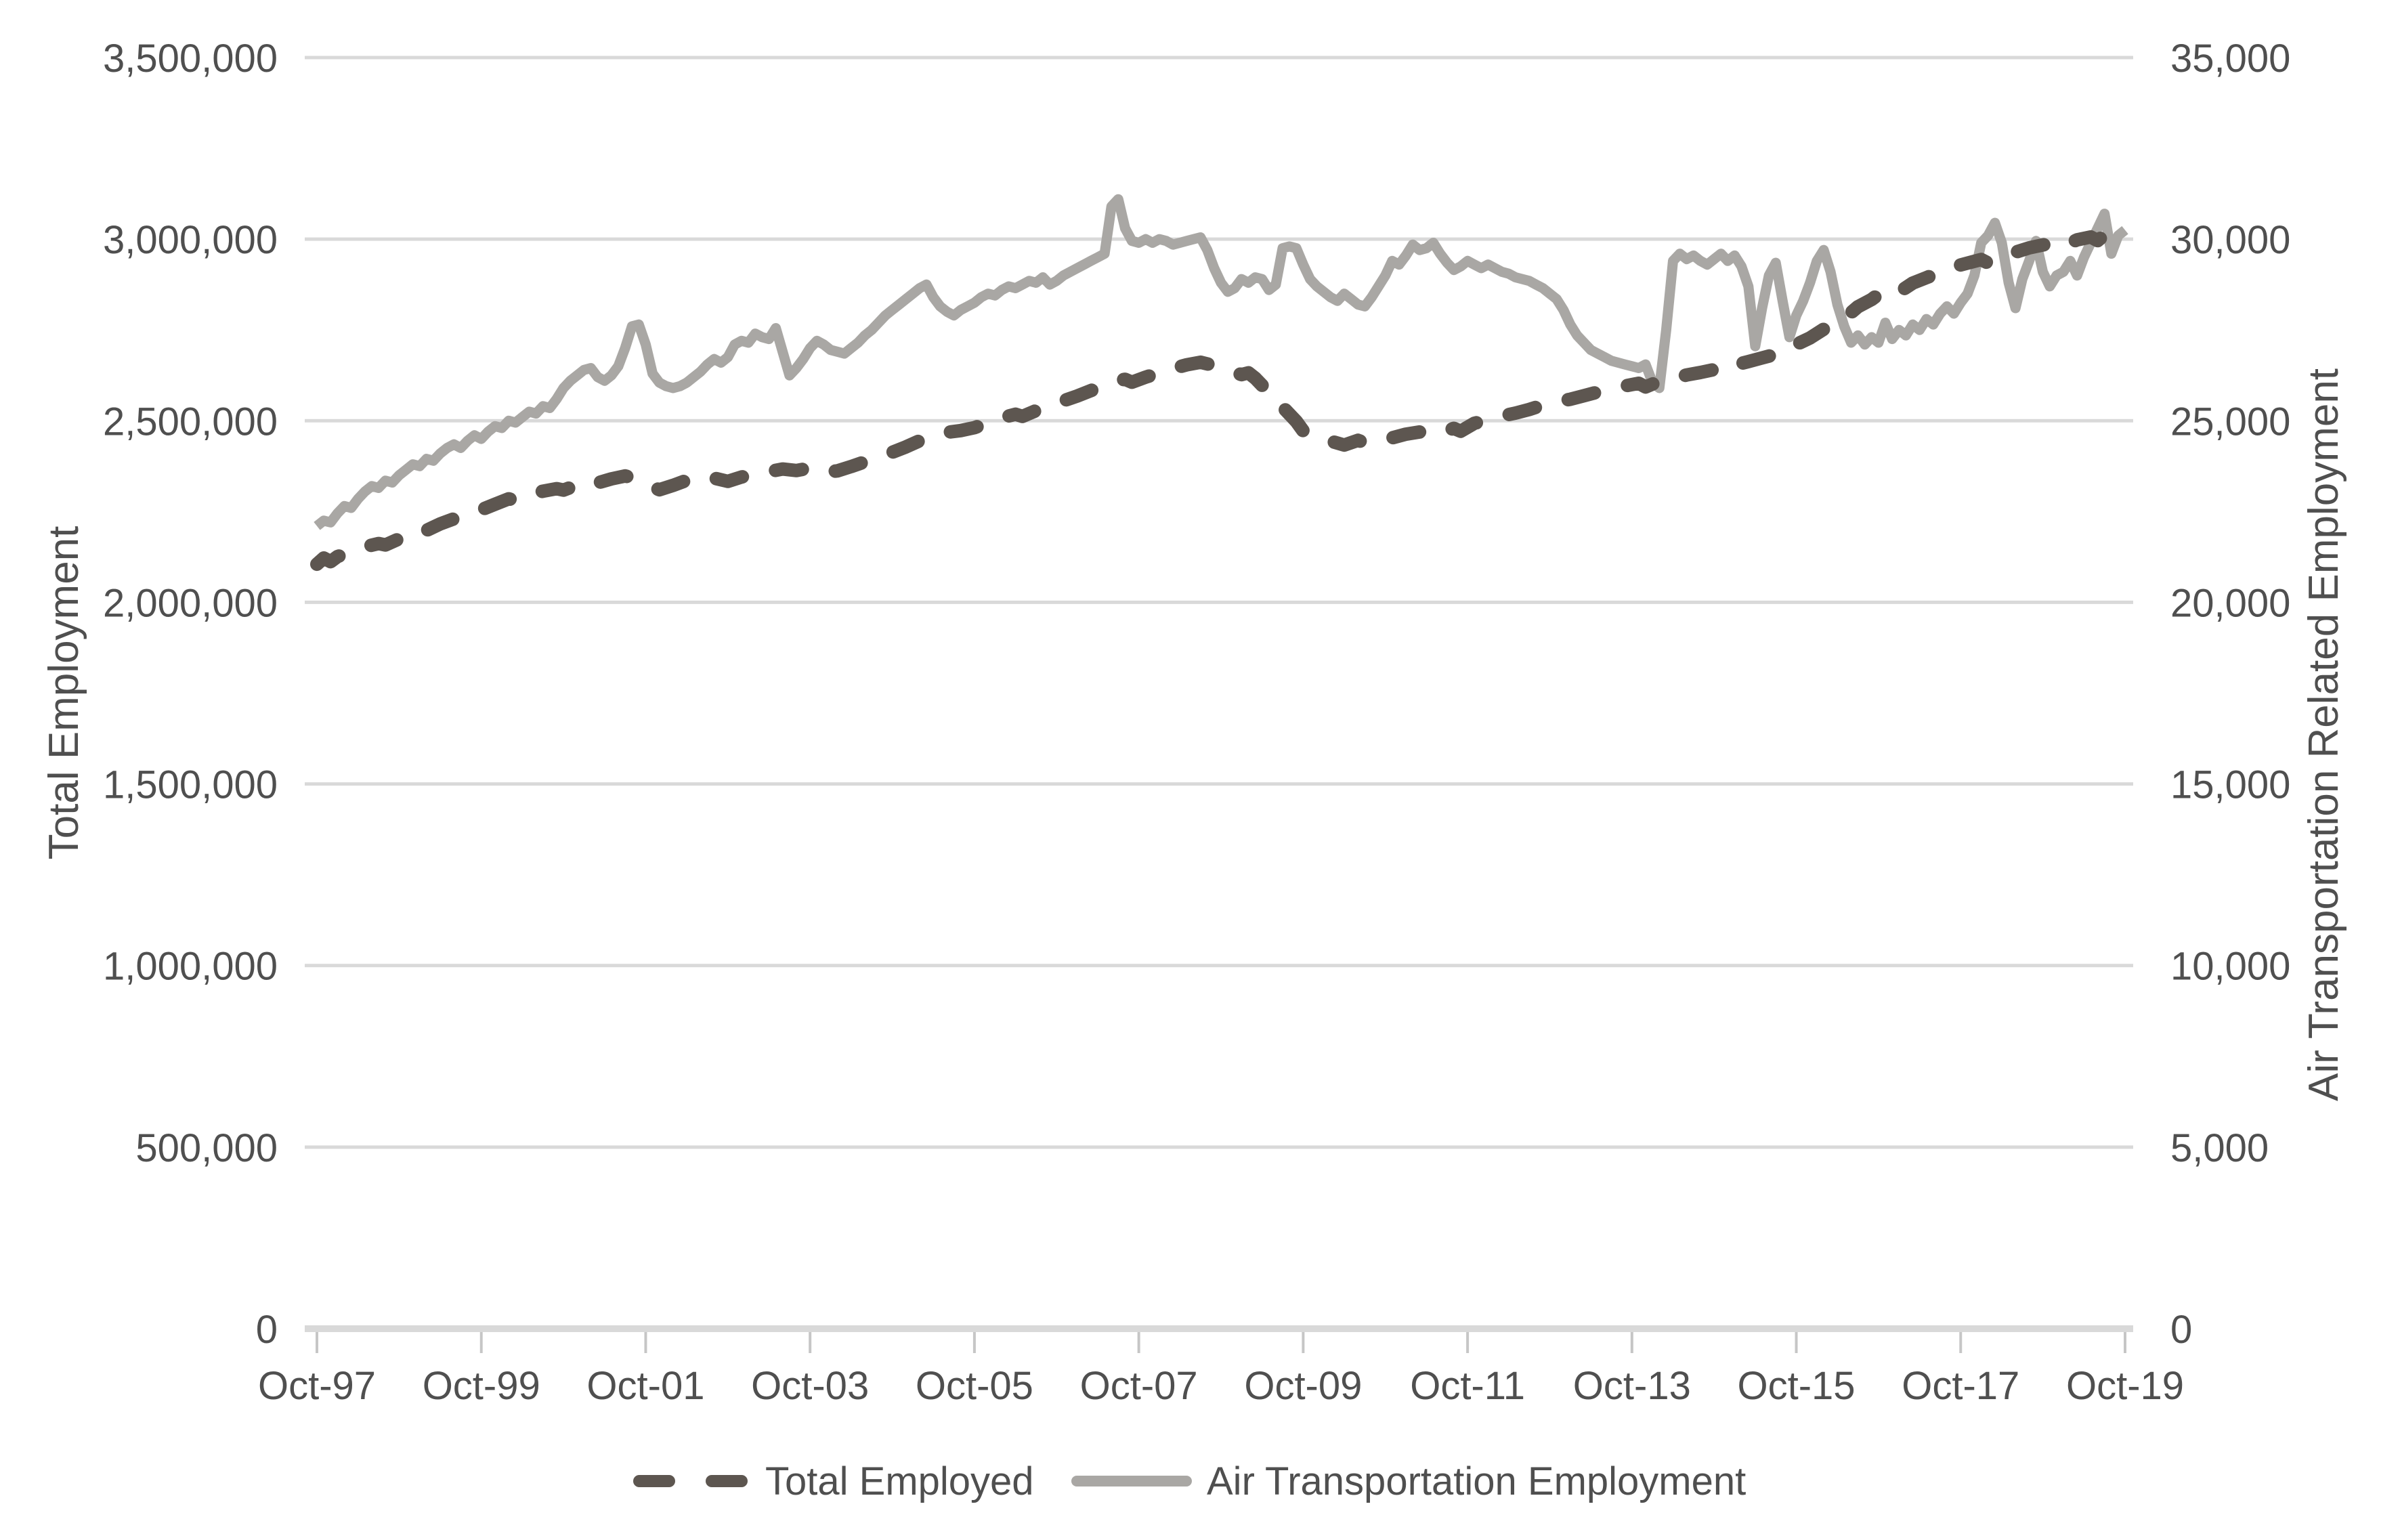  Describe the element at coordinates (645, 1386) in the screenshot. I see `x-axis-tick-label: Oct-01` at that location.